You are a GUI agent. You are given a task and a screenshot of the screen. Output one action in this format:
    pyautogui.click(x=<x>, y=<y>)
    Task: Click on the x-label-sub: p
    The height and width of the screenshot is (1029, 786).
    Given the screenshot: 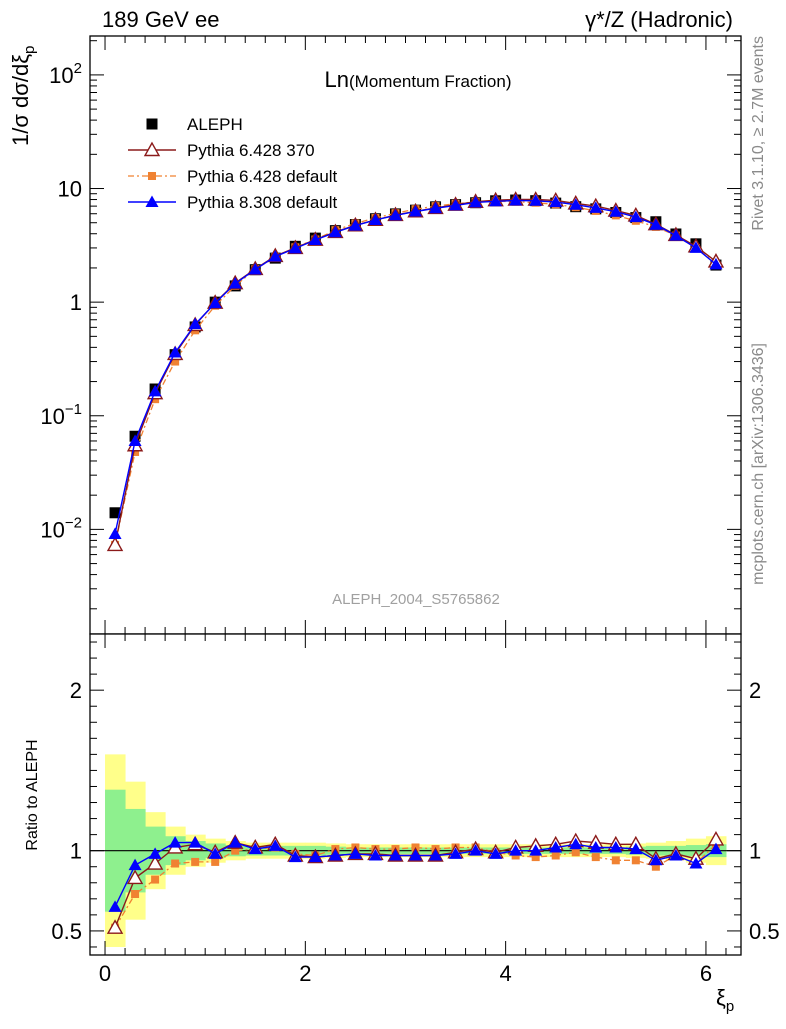 What is the action you would take?
    pyautogui.click(x=730, y=1006)
    